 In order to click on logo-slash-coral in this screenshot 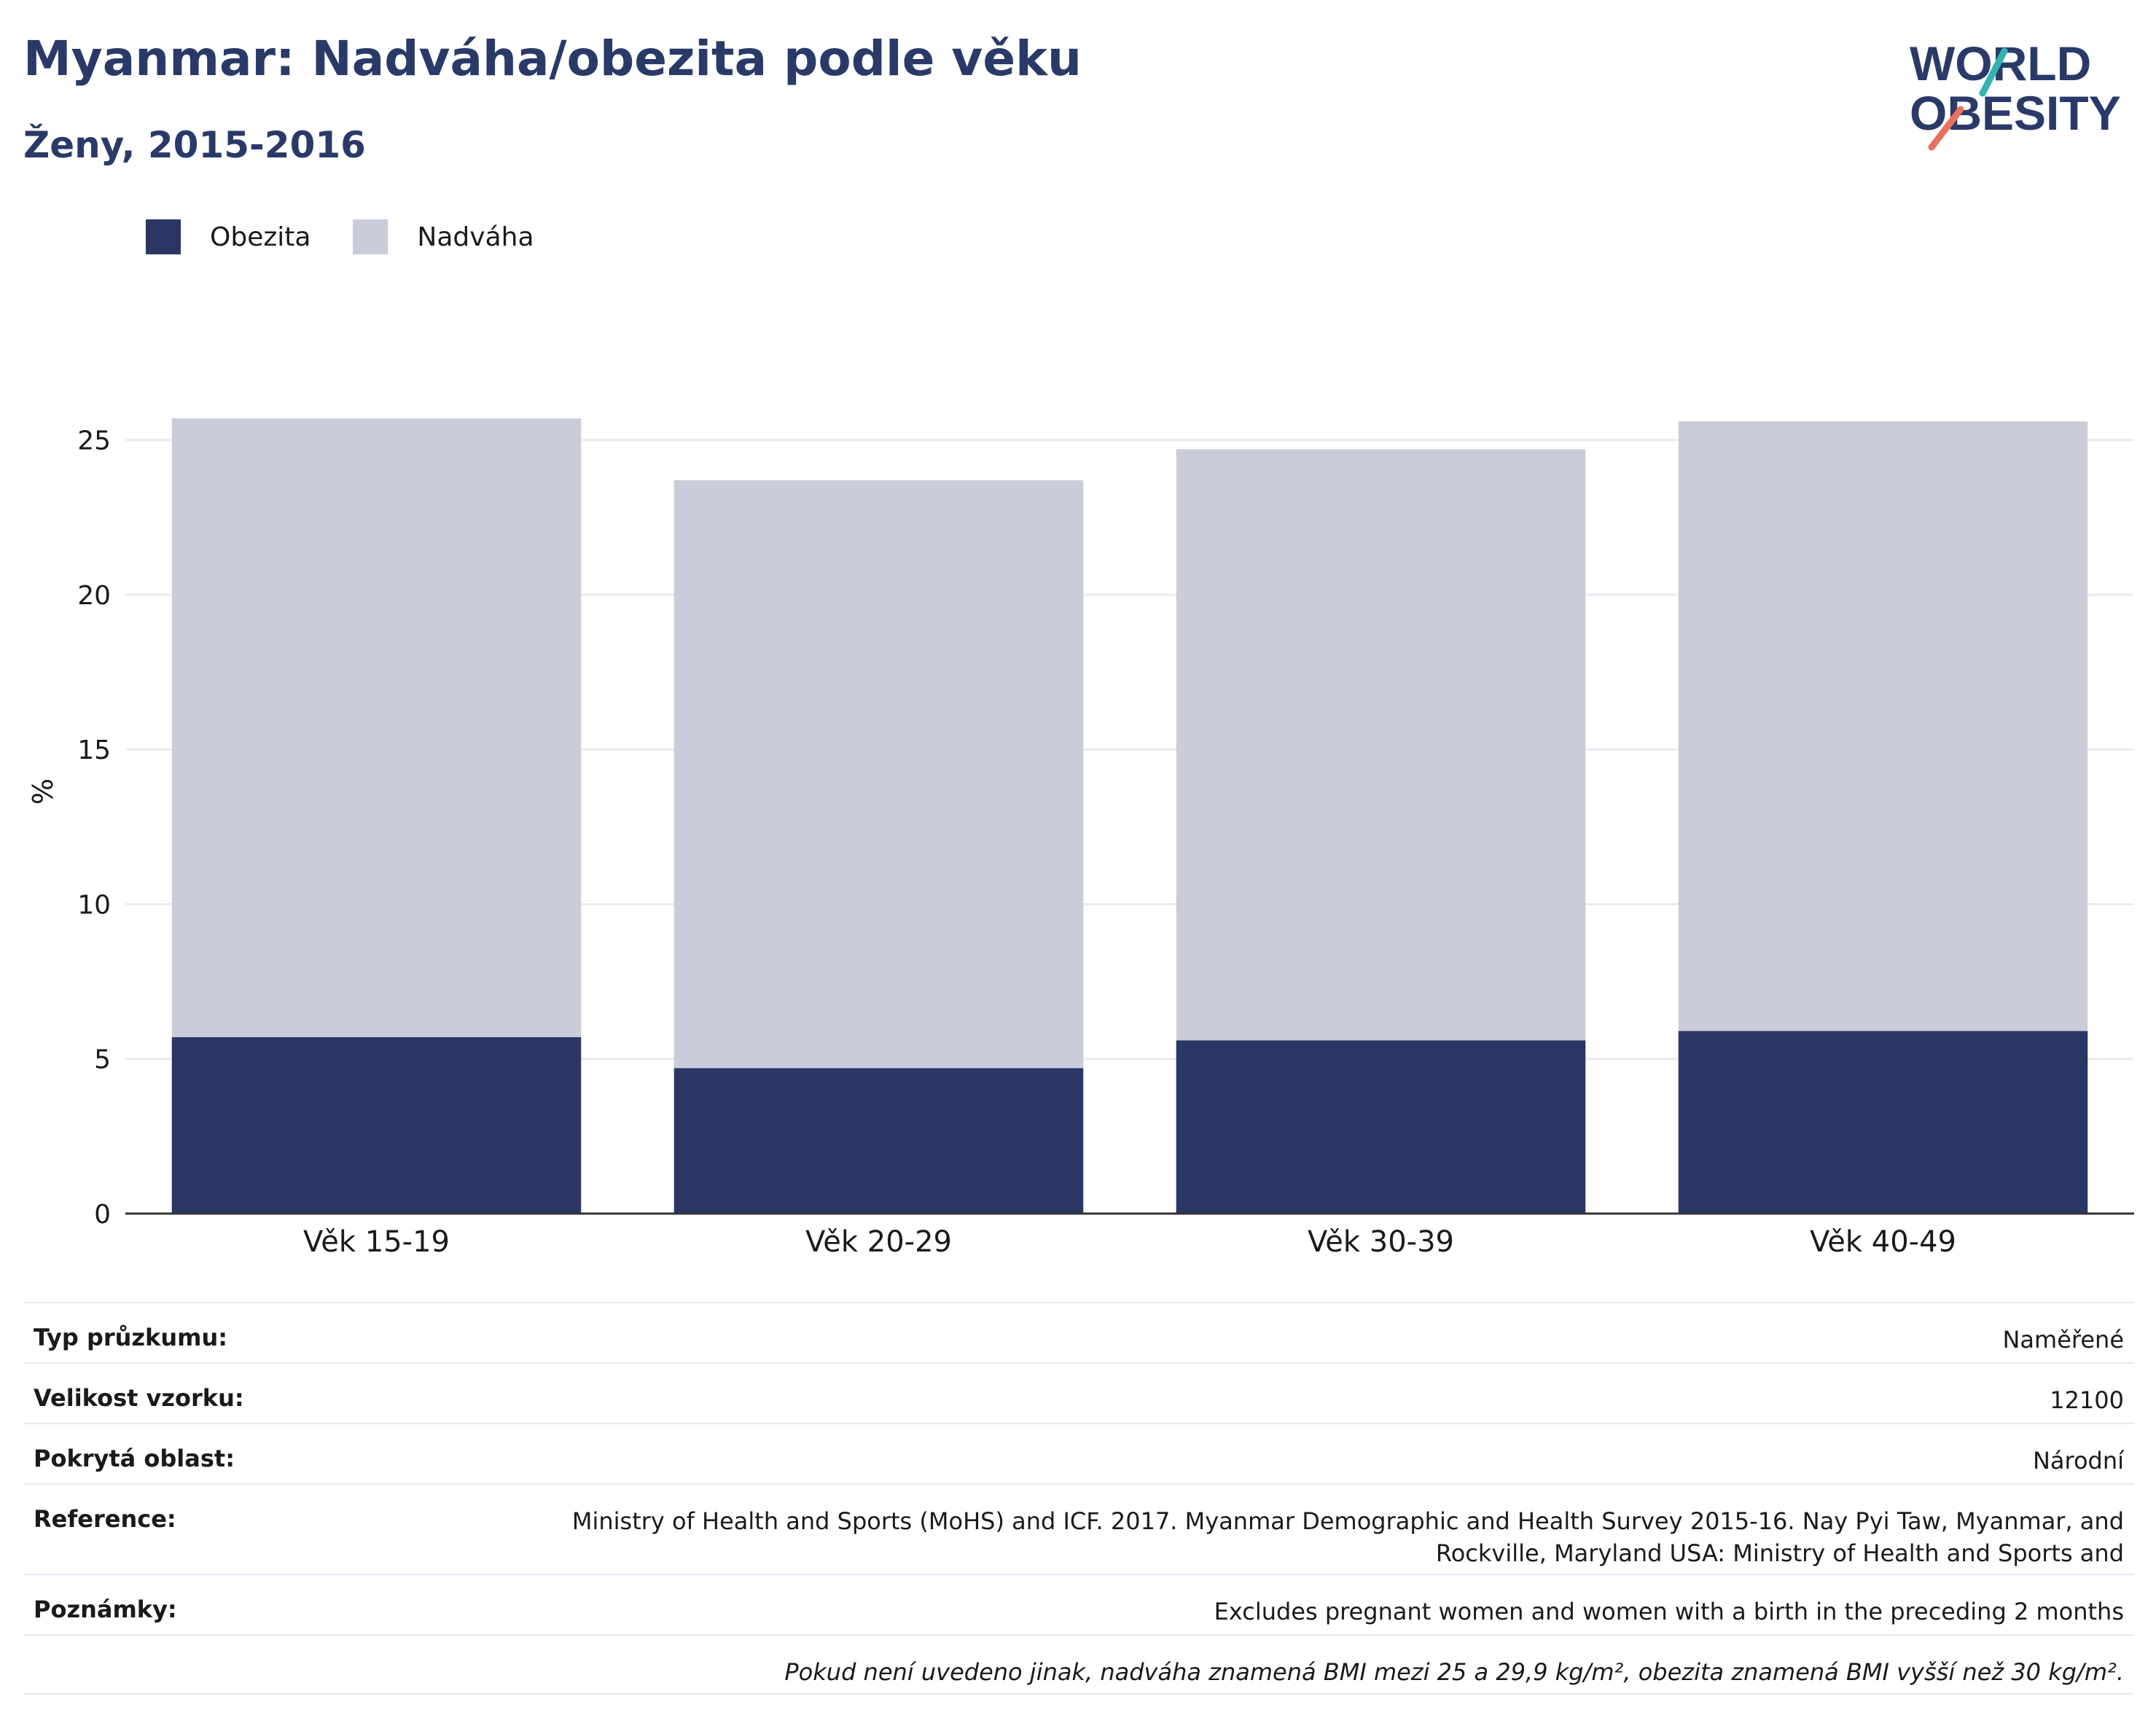, I will do `click(1946, 128)`.